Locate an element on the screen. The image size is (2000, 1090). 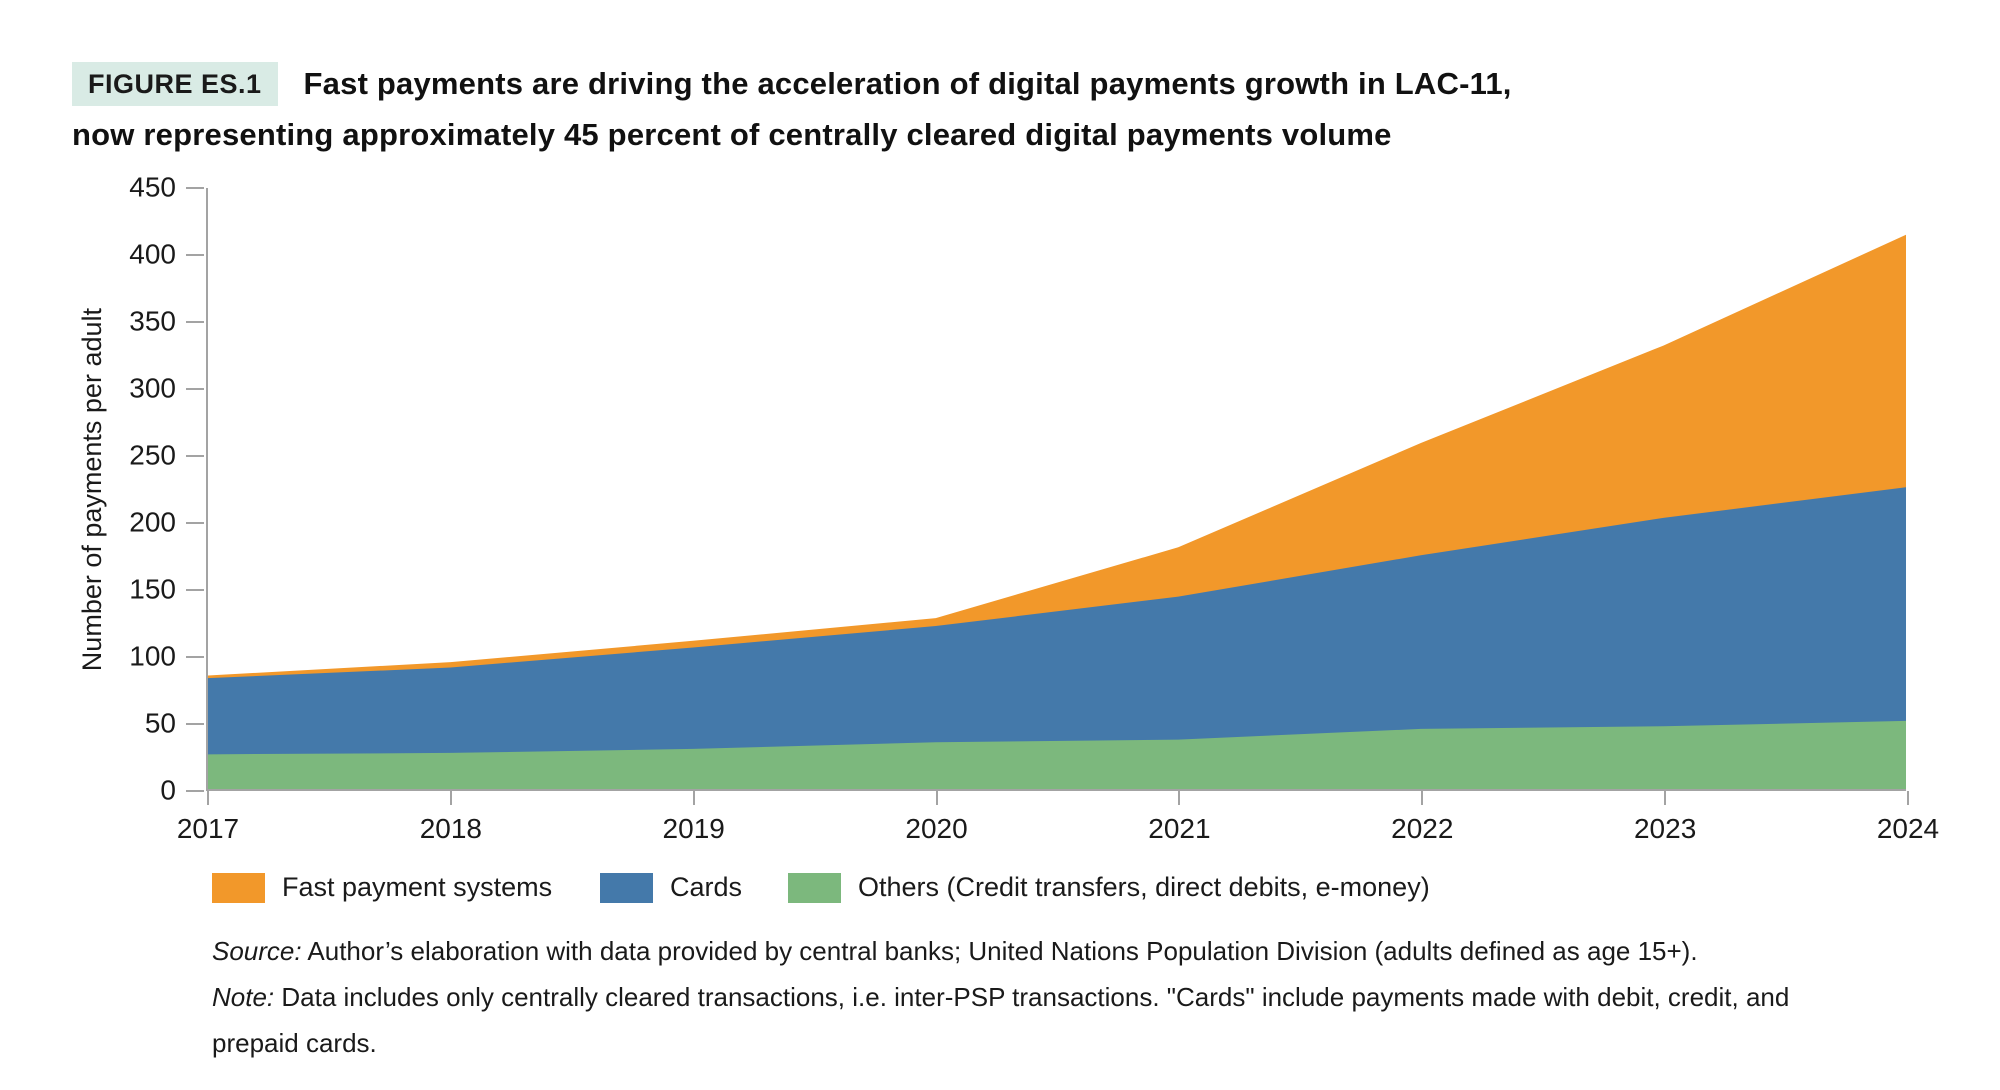
y-tick-label: 400 is located at coordinates (152, 254).